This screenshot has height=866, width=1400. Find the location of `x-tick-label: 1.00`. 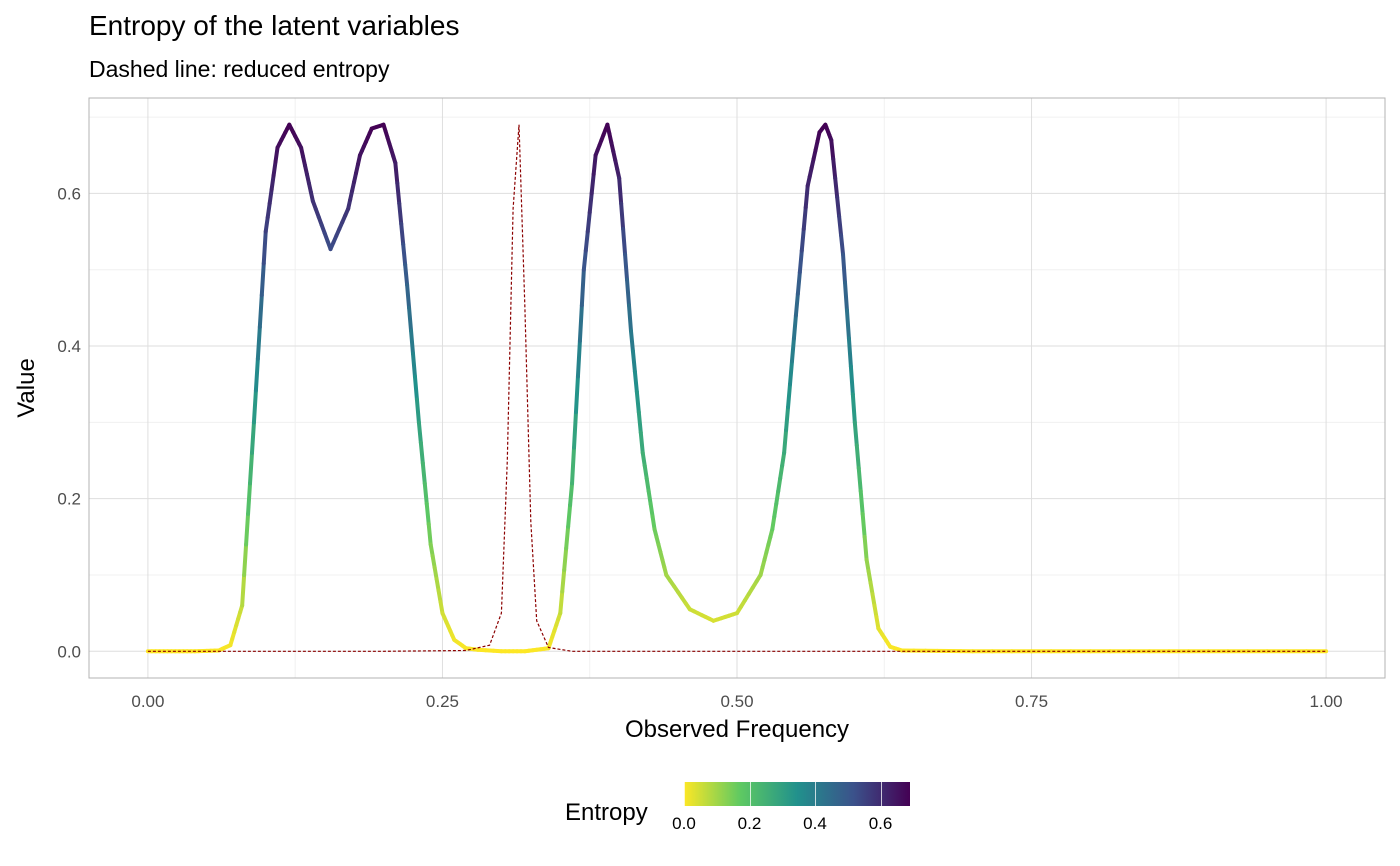

x-tick-label: 1.00 is located at coordinates (1326, 701).